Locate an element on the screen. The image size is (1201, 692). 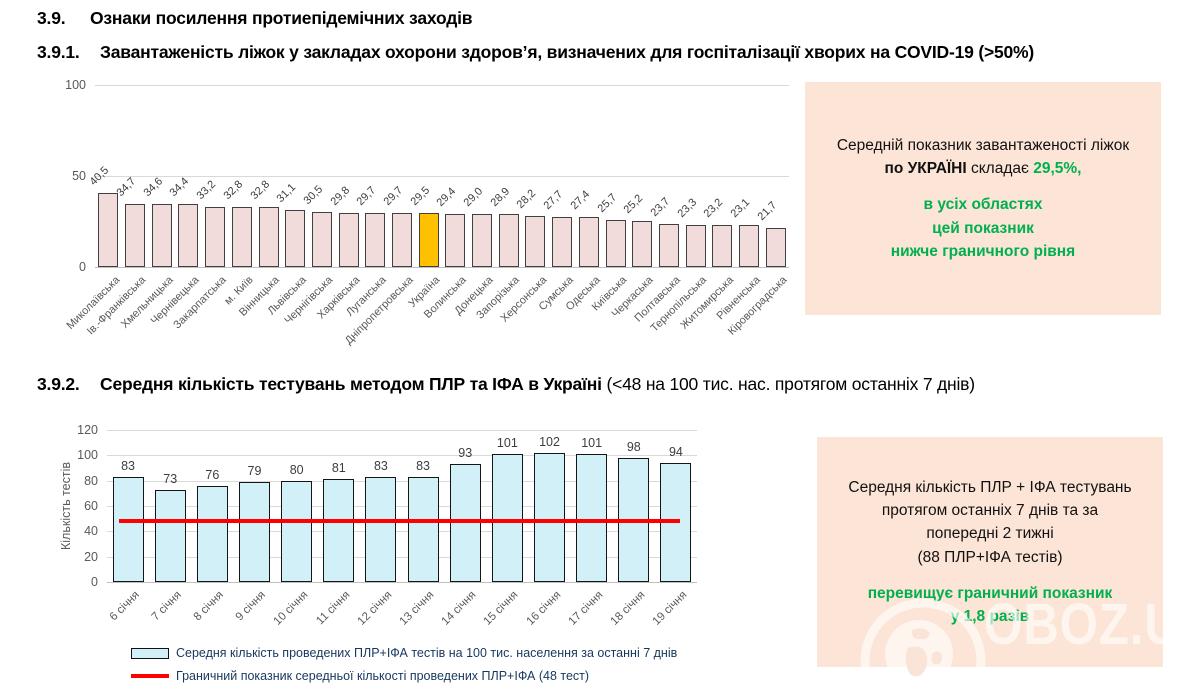
value-label: 80 is located at coordinates (296, 469).